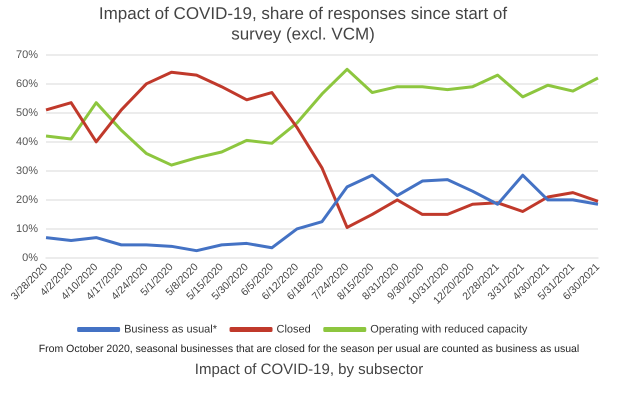 The height and width of the screenshot is (407, 618). I want to click on y-tick-label: 50%, so click(27, 112).